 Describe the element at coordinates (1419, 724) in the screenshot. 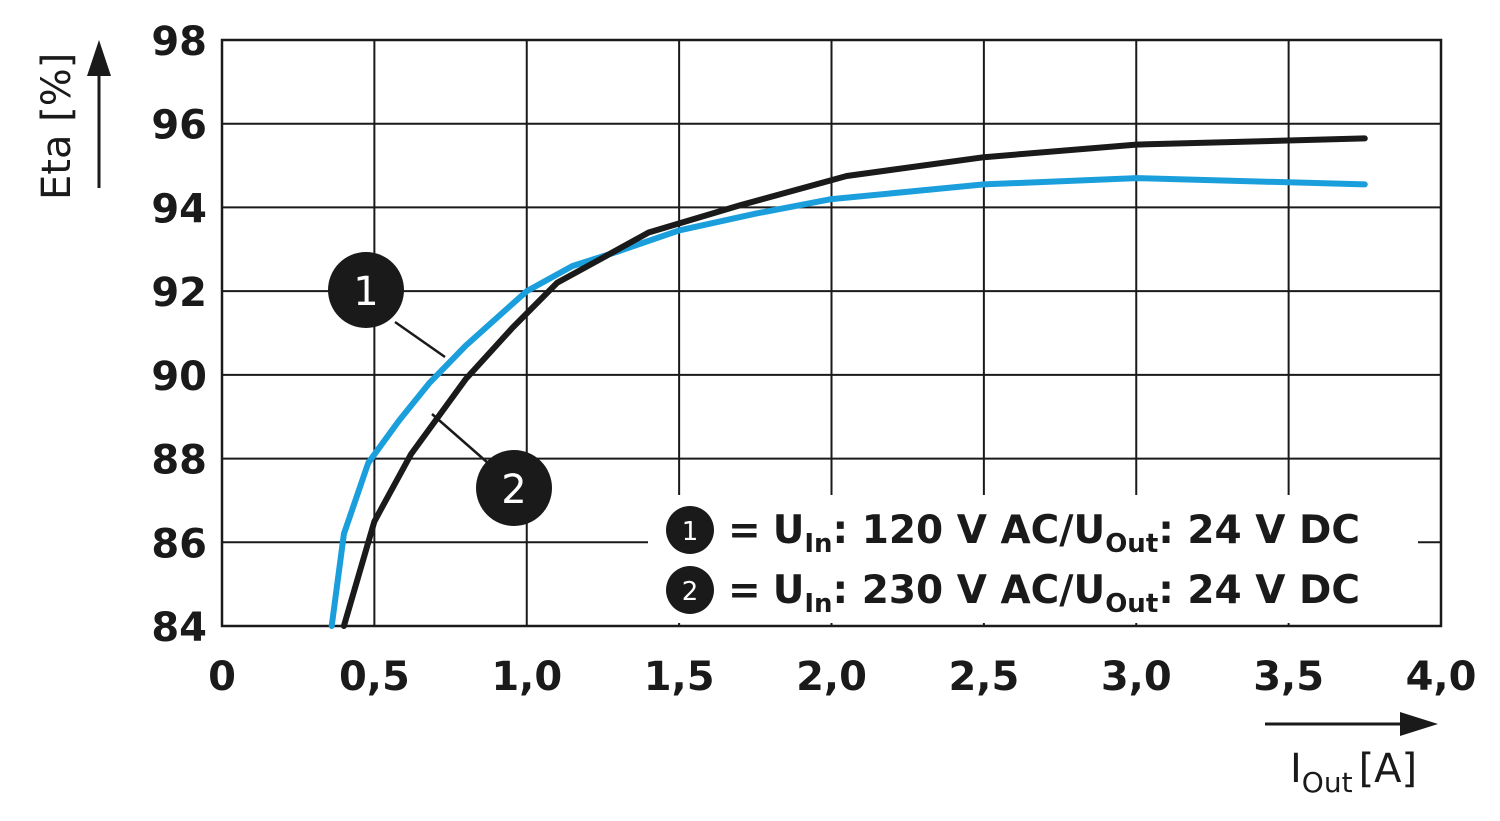

I see `x-axis-arrow-head` at that location.